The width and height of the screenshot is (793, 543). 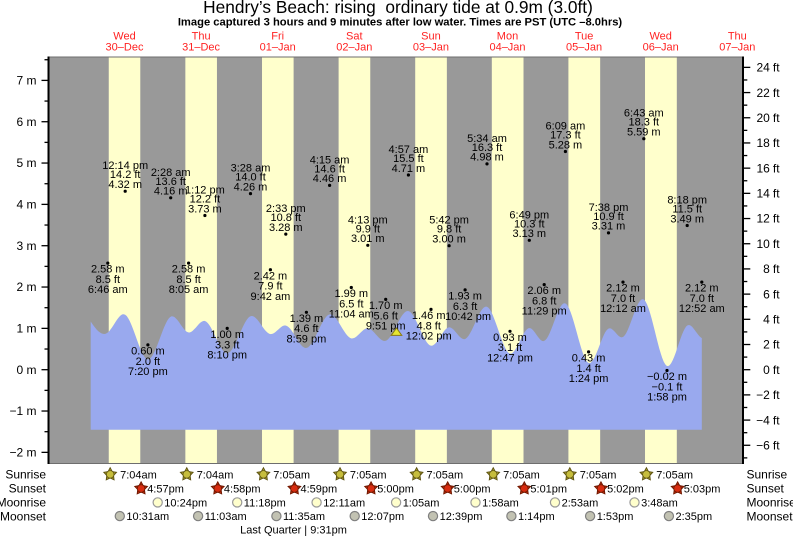 What do you see at coordinates (644, 133) in the screenshot?
I see `svg-text: 5.59 m` at bounding box center [644, 133].